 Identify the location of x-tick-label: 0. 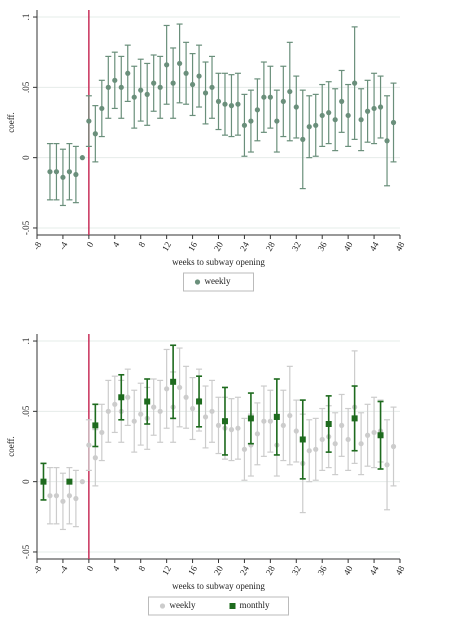
(89, 244).